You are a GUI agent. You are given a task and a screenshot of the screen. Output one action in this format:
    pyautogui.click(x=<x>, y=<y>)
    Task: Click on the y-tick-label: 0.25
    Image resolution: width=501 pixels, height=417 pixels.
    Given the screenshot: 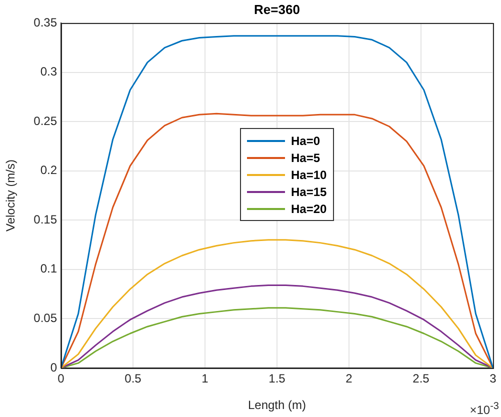 What is the action you would take?
    pyautogui.click(x=46, y=121)
    